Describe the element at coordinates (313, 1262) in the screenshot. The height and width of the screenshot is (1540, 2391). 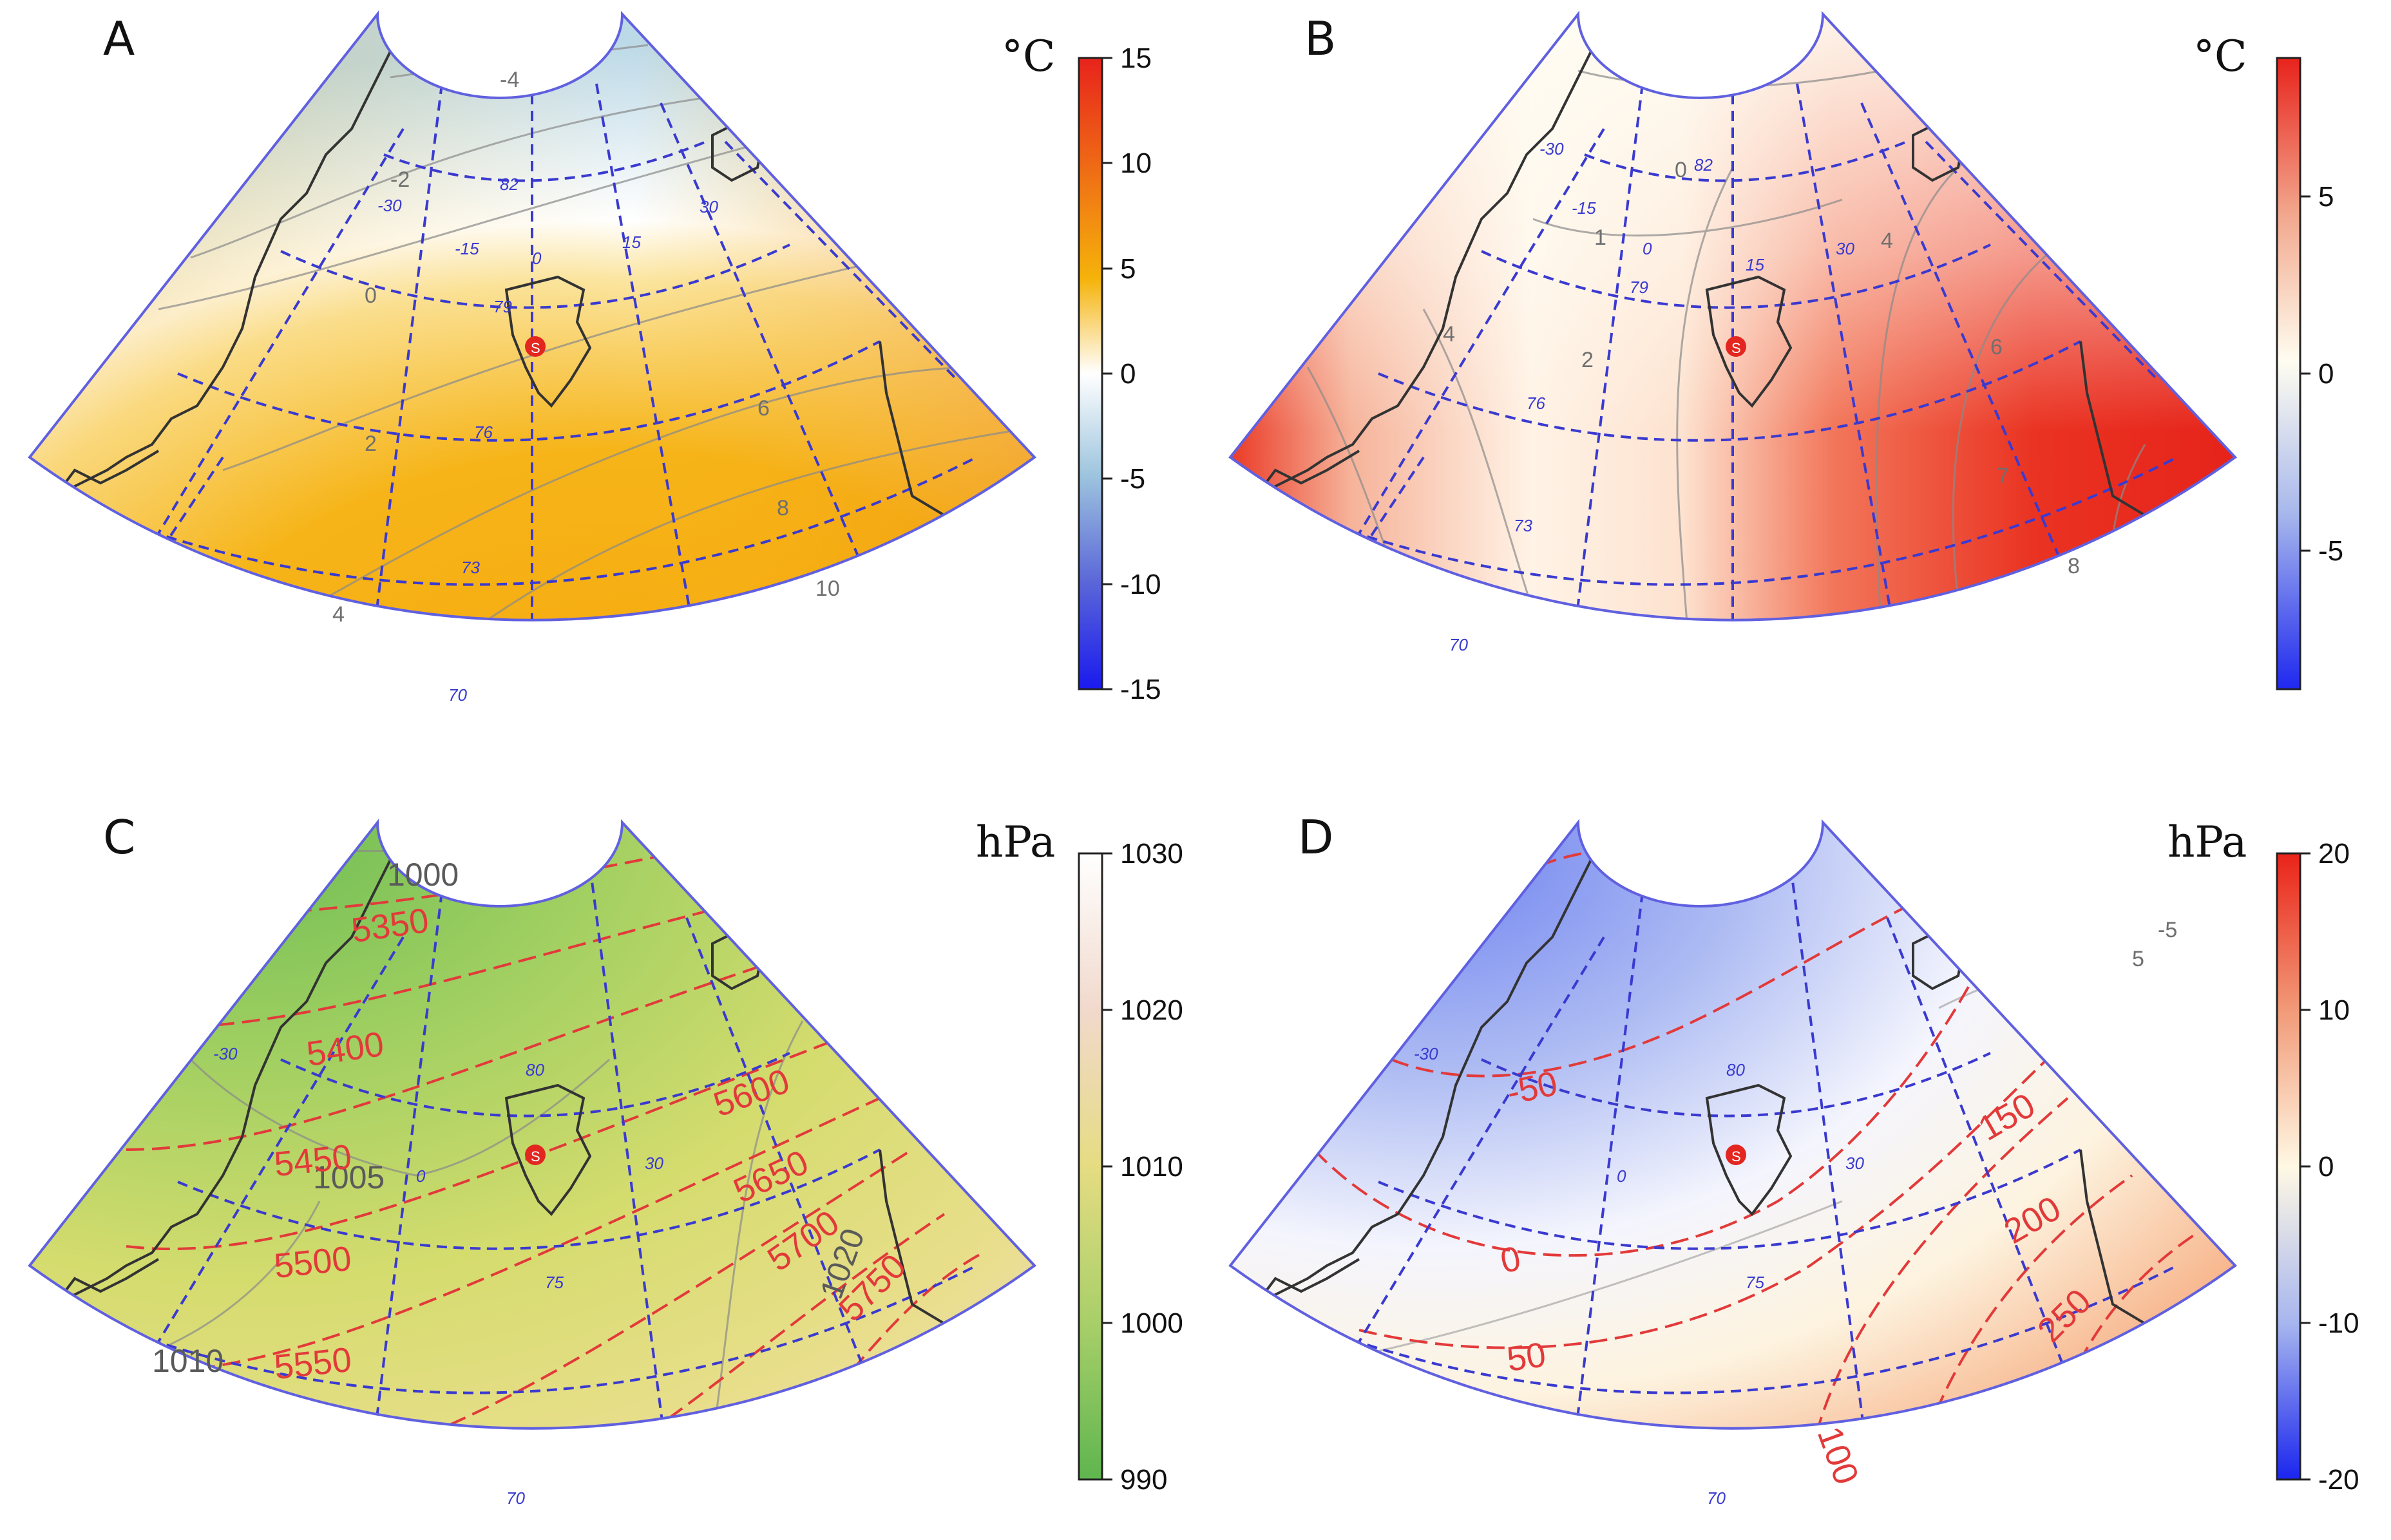
I see `contour-label: 5500` at that location.